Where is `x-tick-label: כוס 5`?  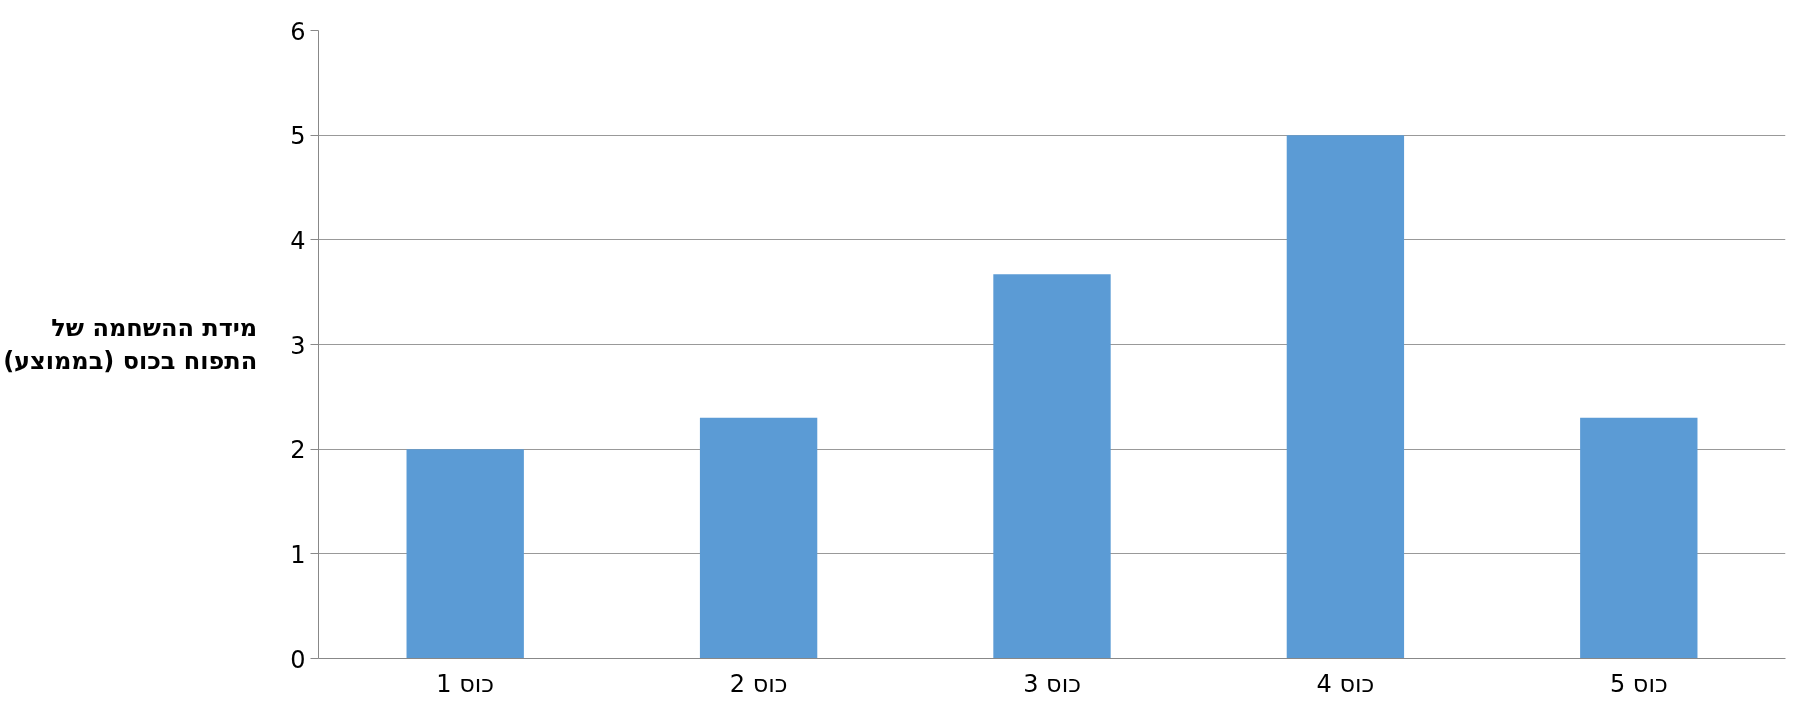
x-tick-label: כוס 5 is located at coordinates (1638, 683).